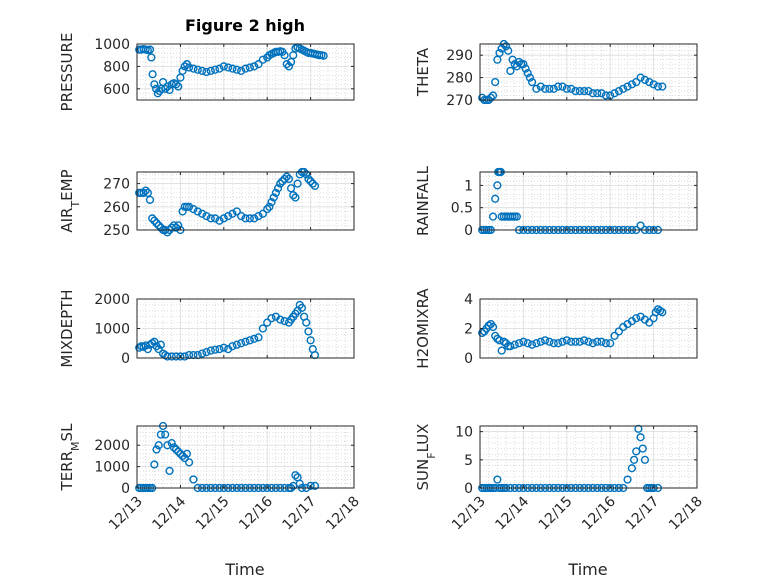  I want to click on y-tick-label: 10, so click(464, 433).